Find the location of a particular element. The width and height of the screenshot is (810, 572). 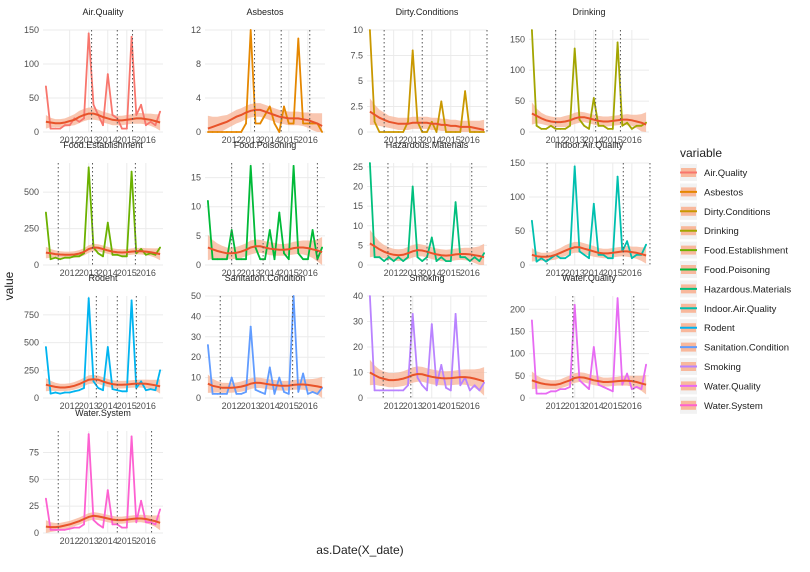

legend-label: Sanitation.Condition is located at coordinates (746, 348).